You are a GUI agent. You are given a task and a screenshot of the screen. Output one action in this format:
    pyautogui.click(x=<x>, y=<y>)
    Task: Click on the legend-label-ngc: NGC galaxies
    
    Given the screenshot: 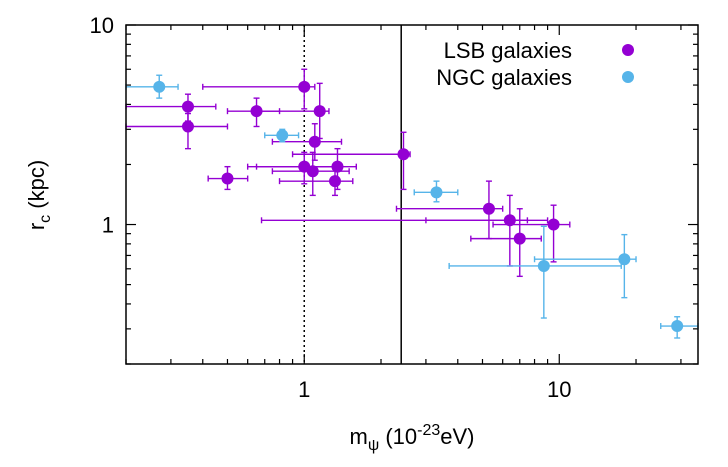 What is the action you would take?
    pyautogui.click(x=504, y=77)
    